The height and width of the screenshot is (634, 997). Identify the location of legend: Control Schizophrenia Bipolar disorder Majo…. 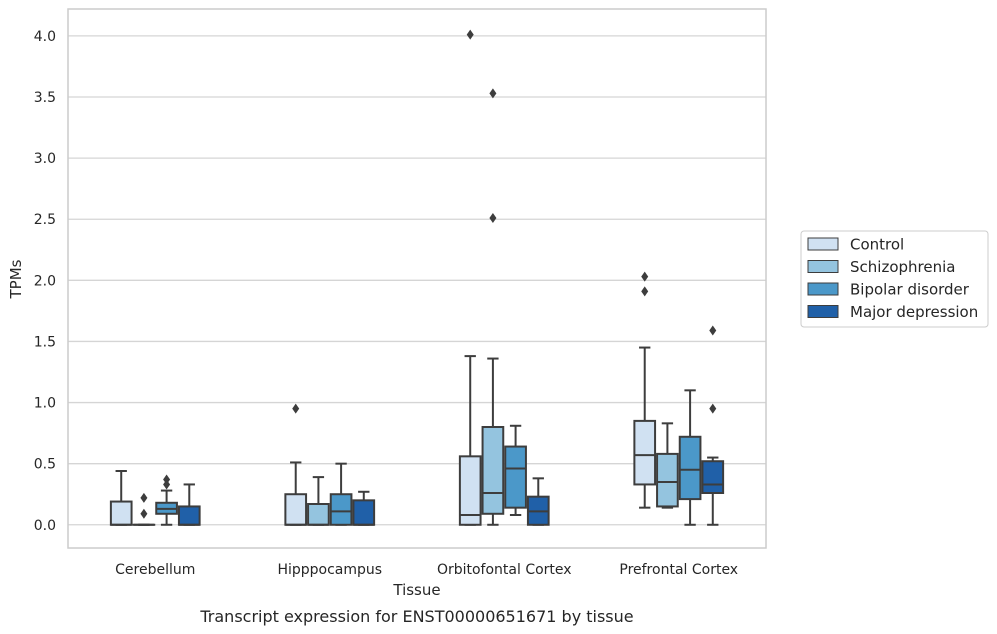
(894, 279).